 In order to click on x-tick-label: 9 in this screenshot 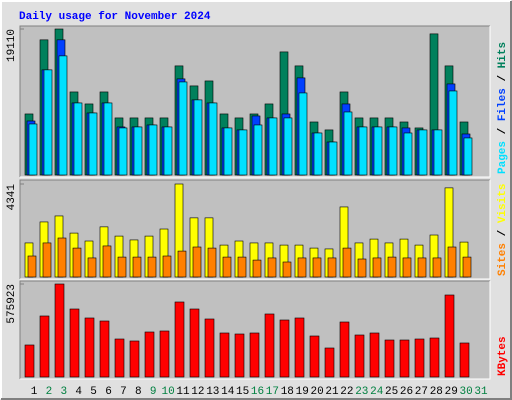, I will do `click(153, 392)`.